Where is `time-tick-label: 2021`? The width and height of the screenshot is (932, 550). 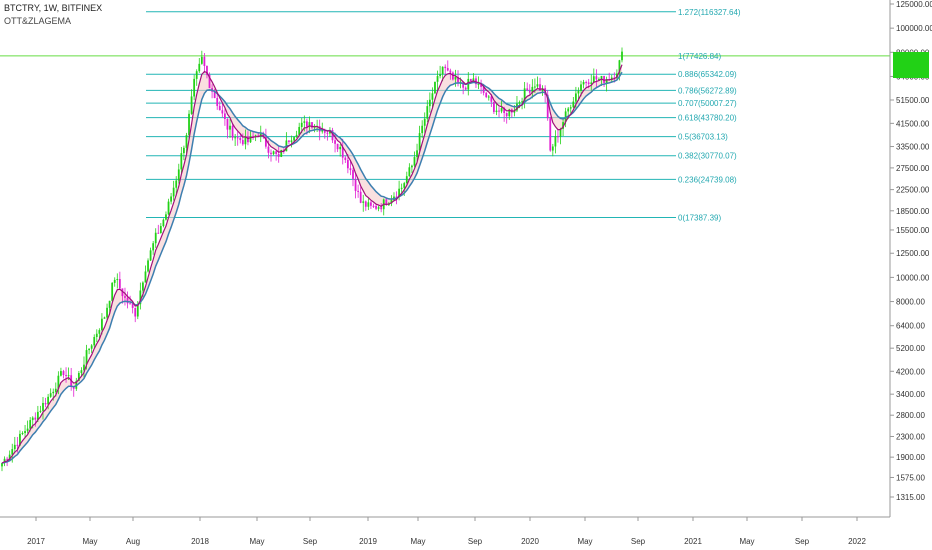 time-tick-label: 2021 is located at coordinates (693, 541).